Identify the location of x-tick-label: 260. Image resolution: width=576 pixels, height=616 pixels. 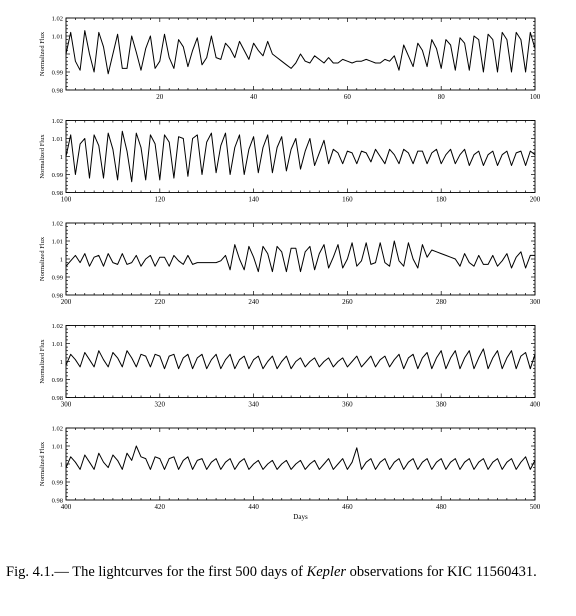
(347, 302).